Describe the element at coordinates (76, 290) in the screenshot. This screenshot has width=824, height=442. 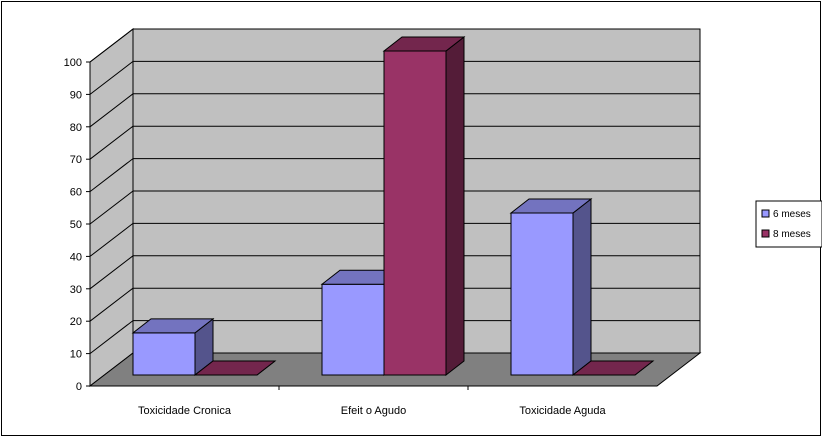
I see `y-tick-label: 30` at that location.